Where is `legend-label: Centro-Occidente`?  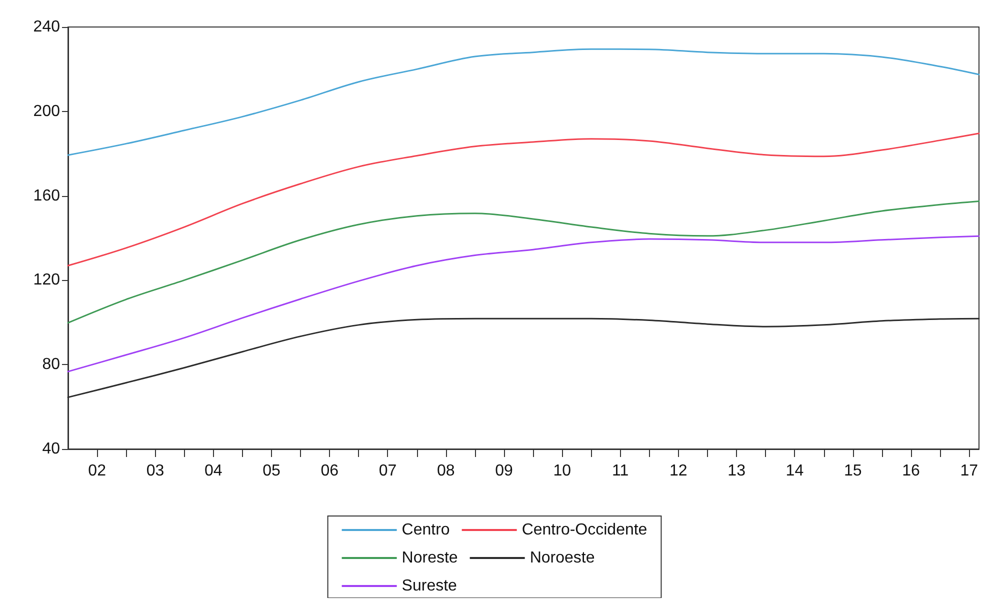 legend-label: Centro-Occidente is located at coordinates (585, 530).